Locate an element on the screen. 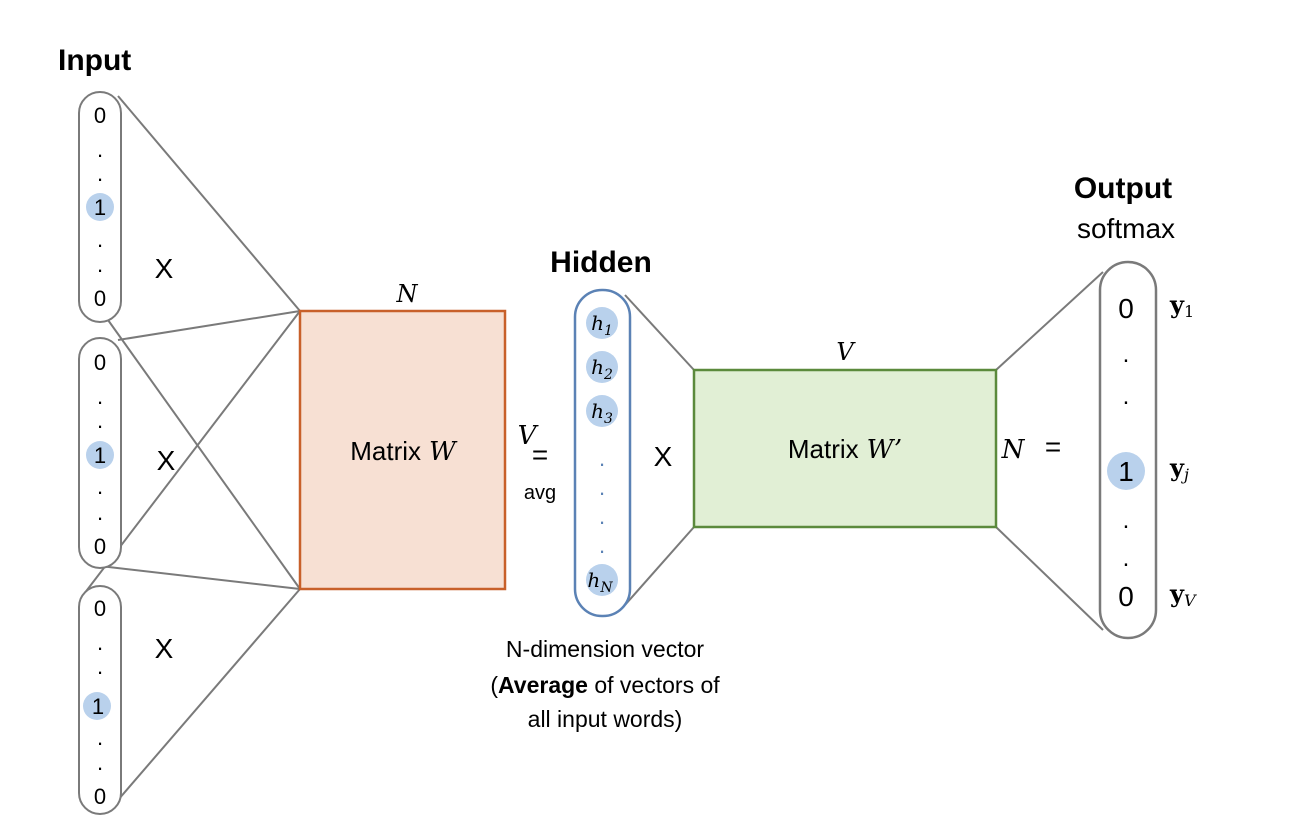 The height and width of the screenshot is (824, 1312). output-title: Output is located at coordinates (1123, 188).